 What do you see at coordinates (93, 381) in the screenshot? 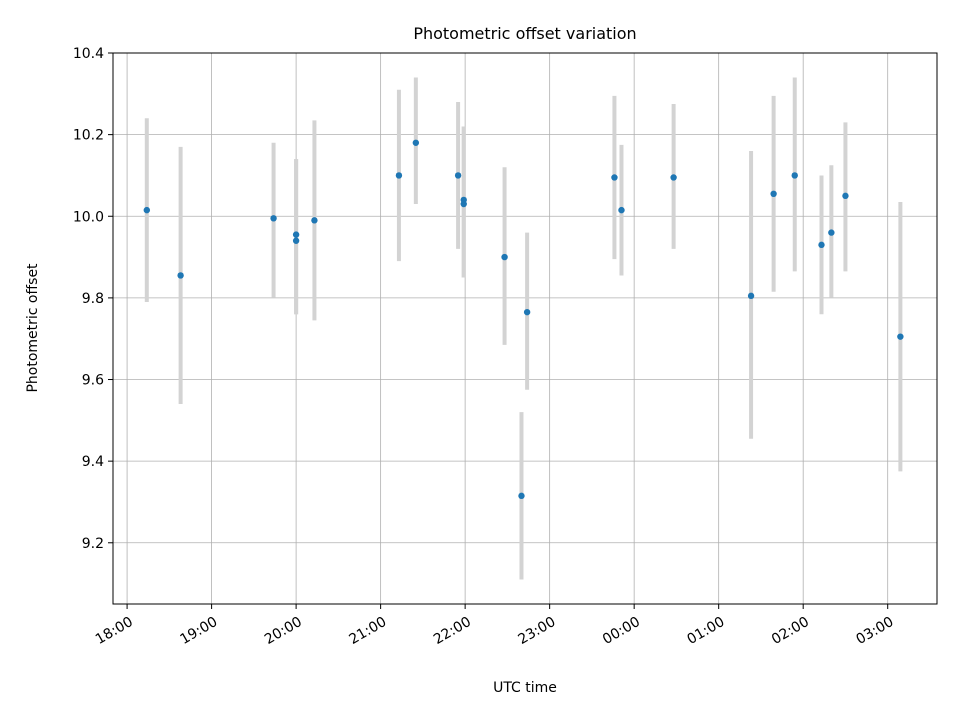
I see `y-tick-label: 9.6` at bounding box center [93, 381].